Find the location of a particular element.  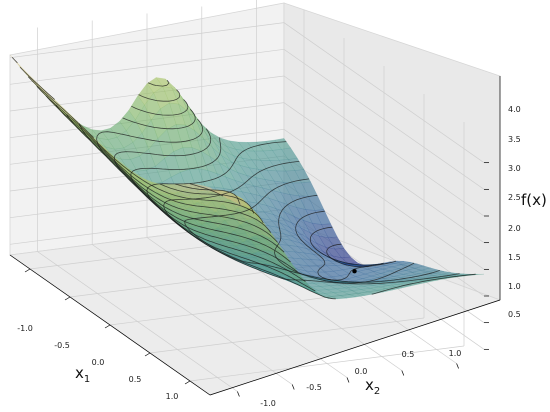

x2-axis-label-subscript: 2 is located at coordinates (377, 391).